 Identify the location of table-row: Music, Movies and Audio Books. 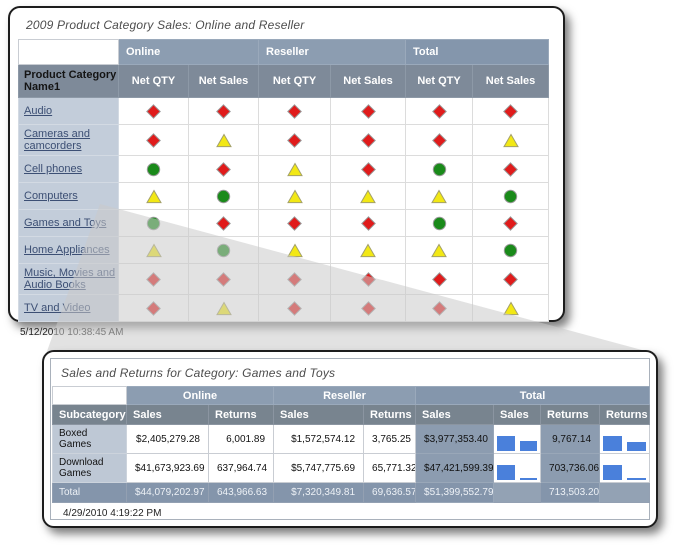
(284, 279).